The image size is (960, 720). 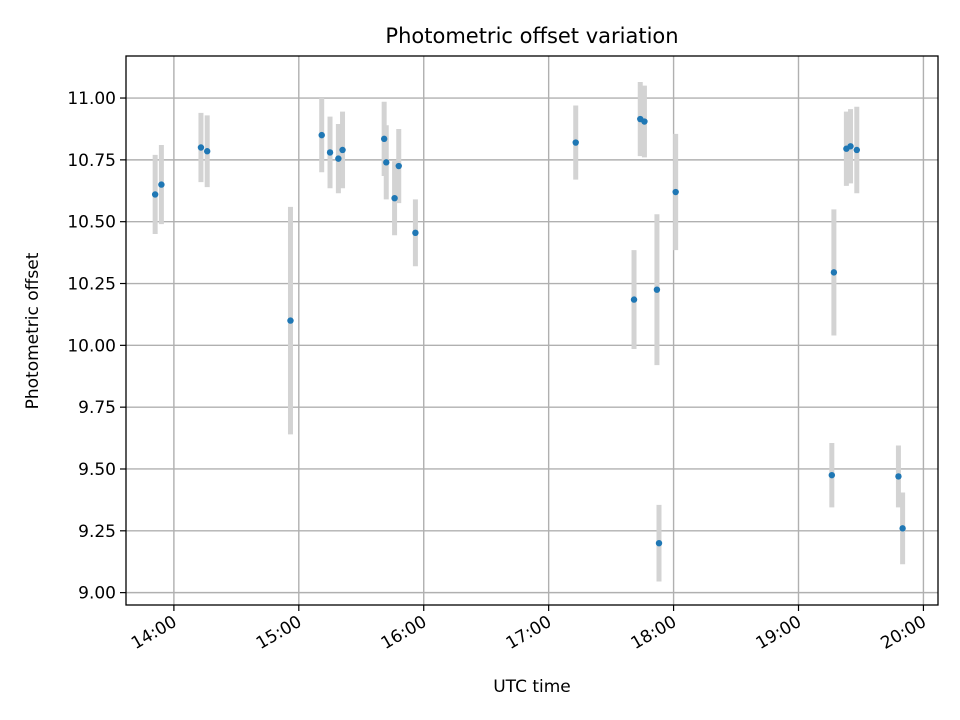 I want to click on y-tick-label: 10.50, so click(x=91, y=223).